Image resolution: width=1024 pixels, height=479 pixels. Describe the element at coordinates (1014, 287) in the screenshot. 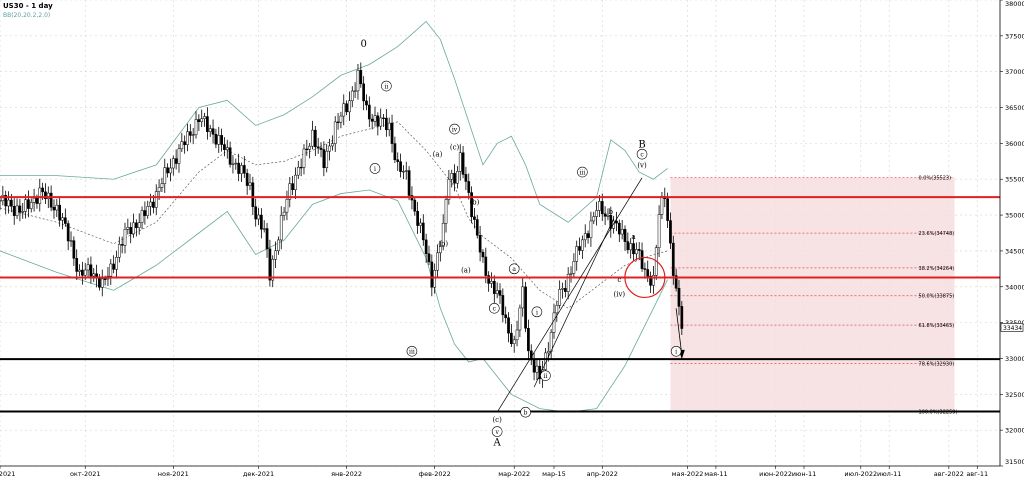

I see `y-tick-label: 34000` at that location.